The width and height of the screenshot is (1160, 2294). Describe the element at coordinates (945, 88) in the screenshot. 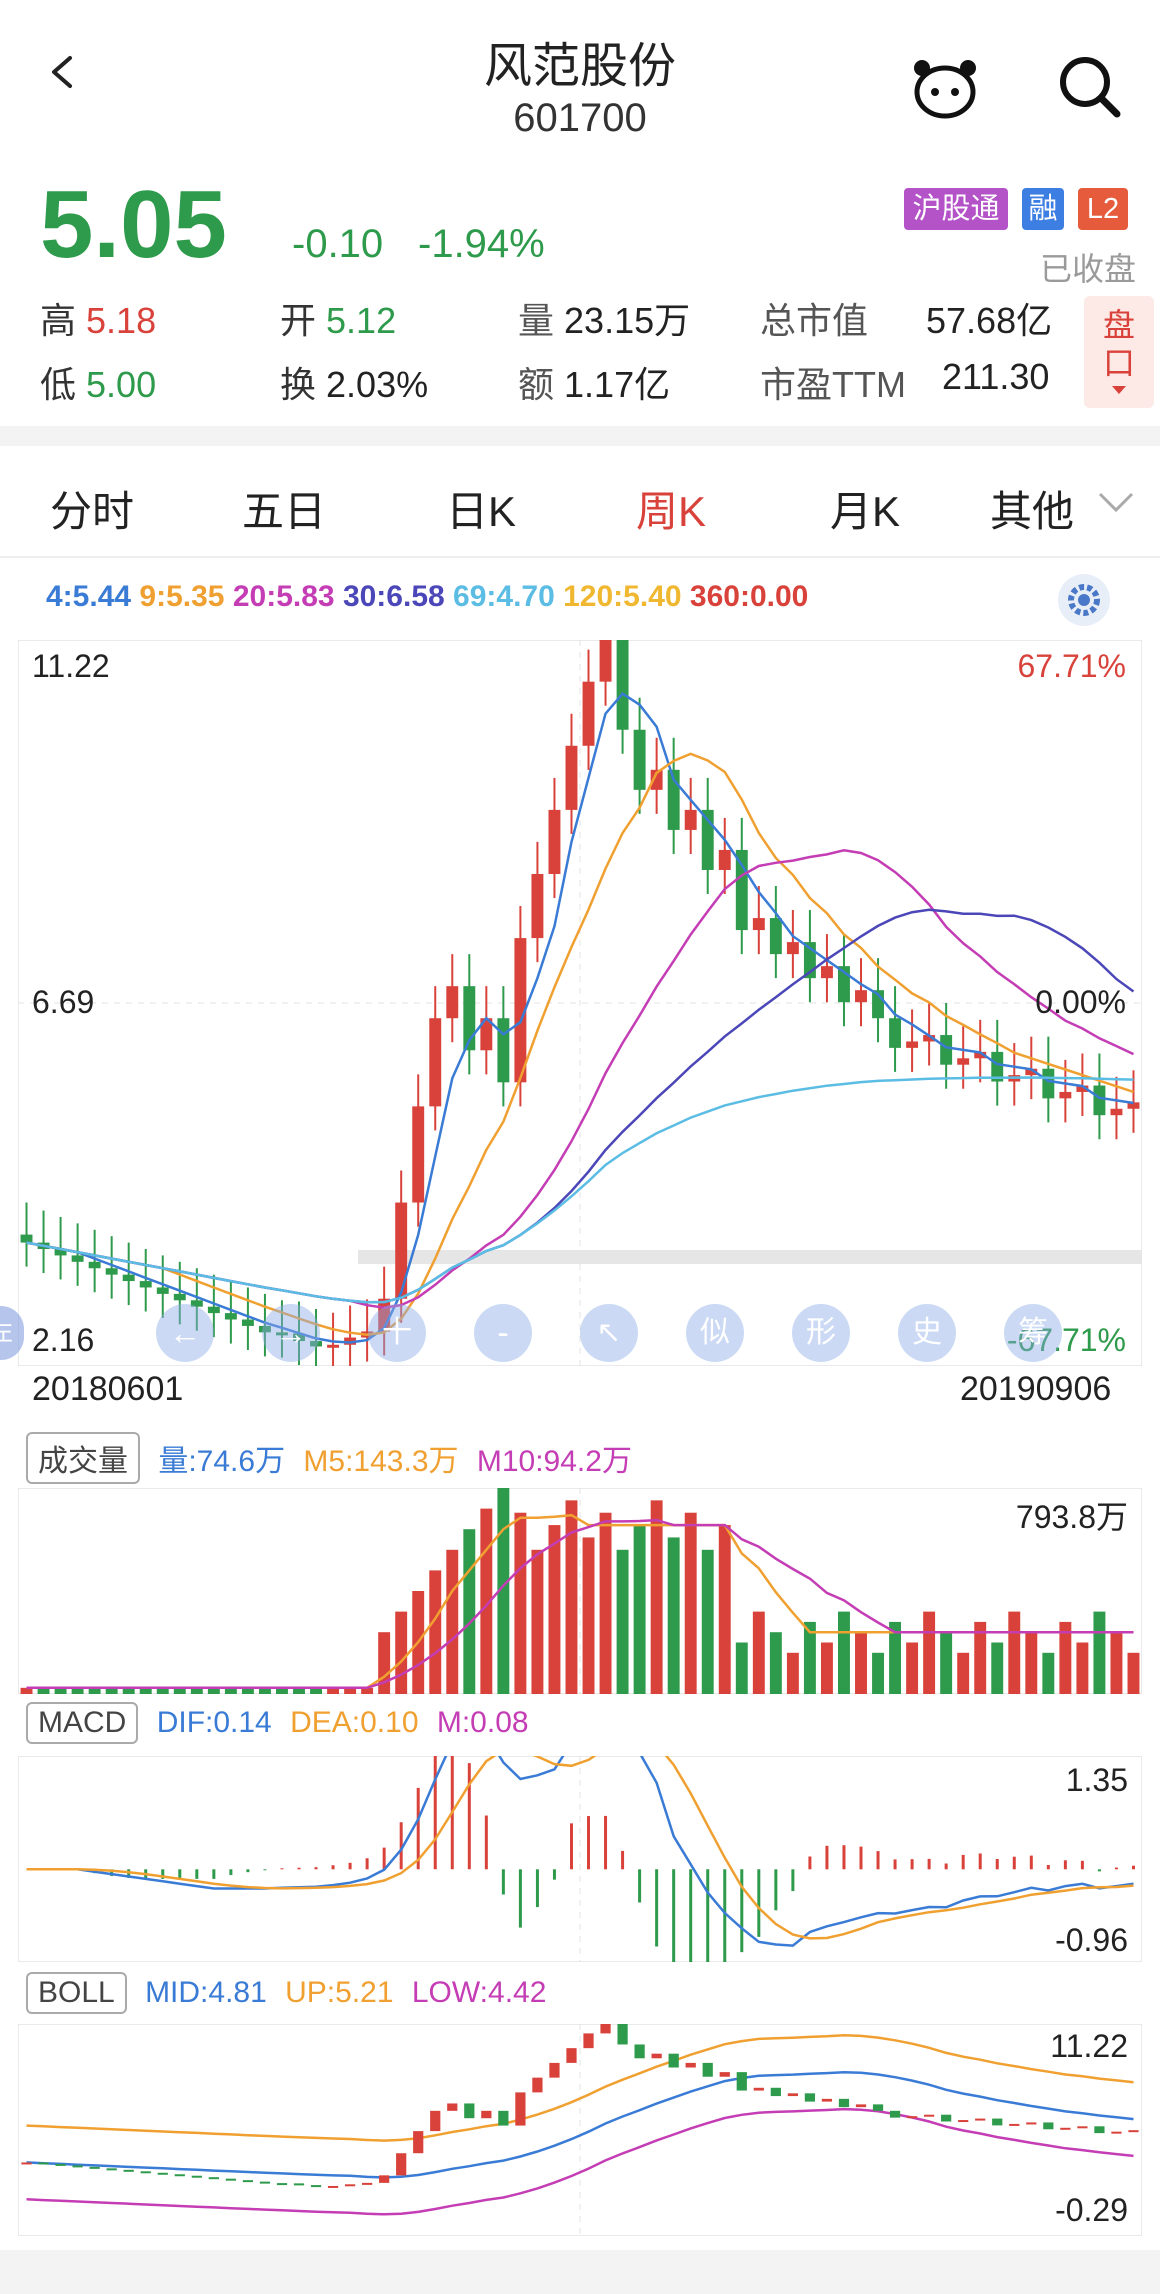

I see `mascot-button` at that location.